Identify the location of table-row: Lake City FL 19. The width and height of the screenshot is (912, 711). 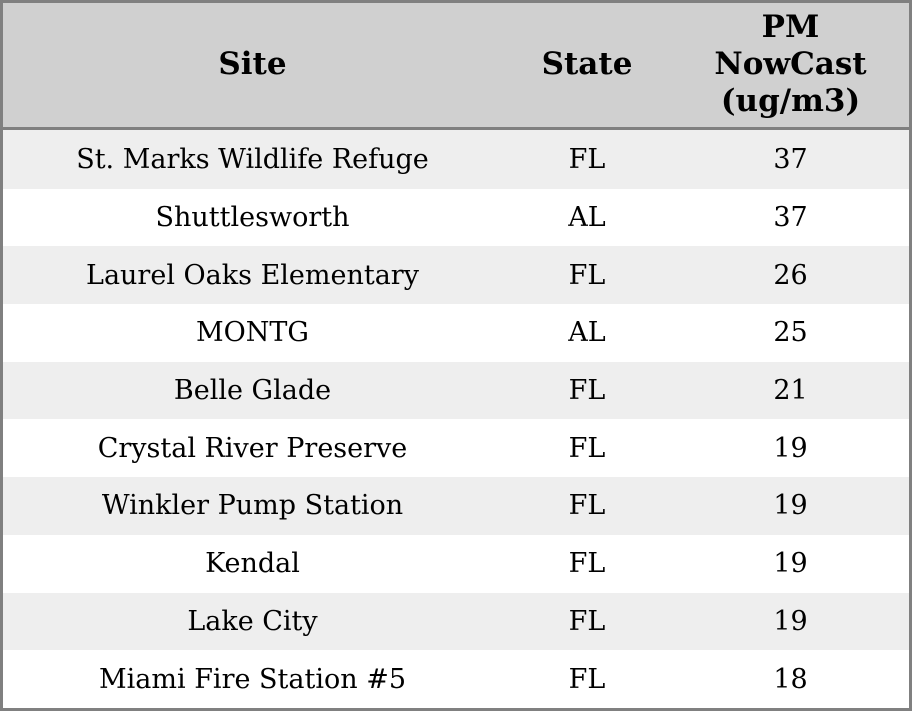
(456, 621).